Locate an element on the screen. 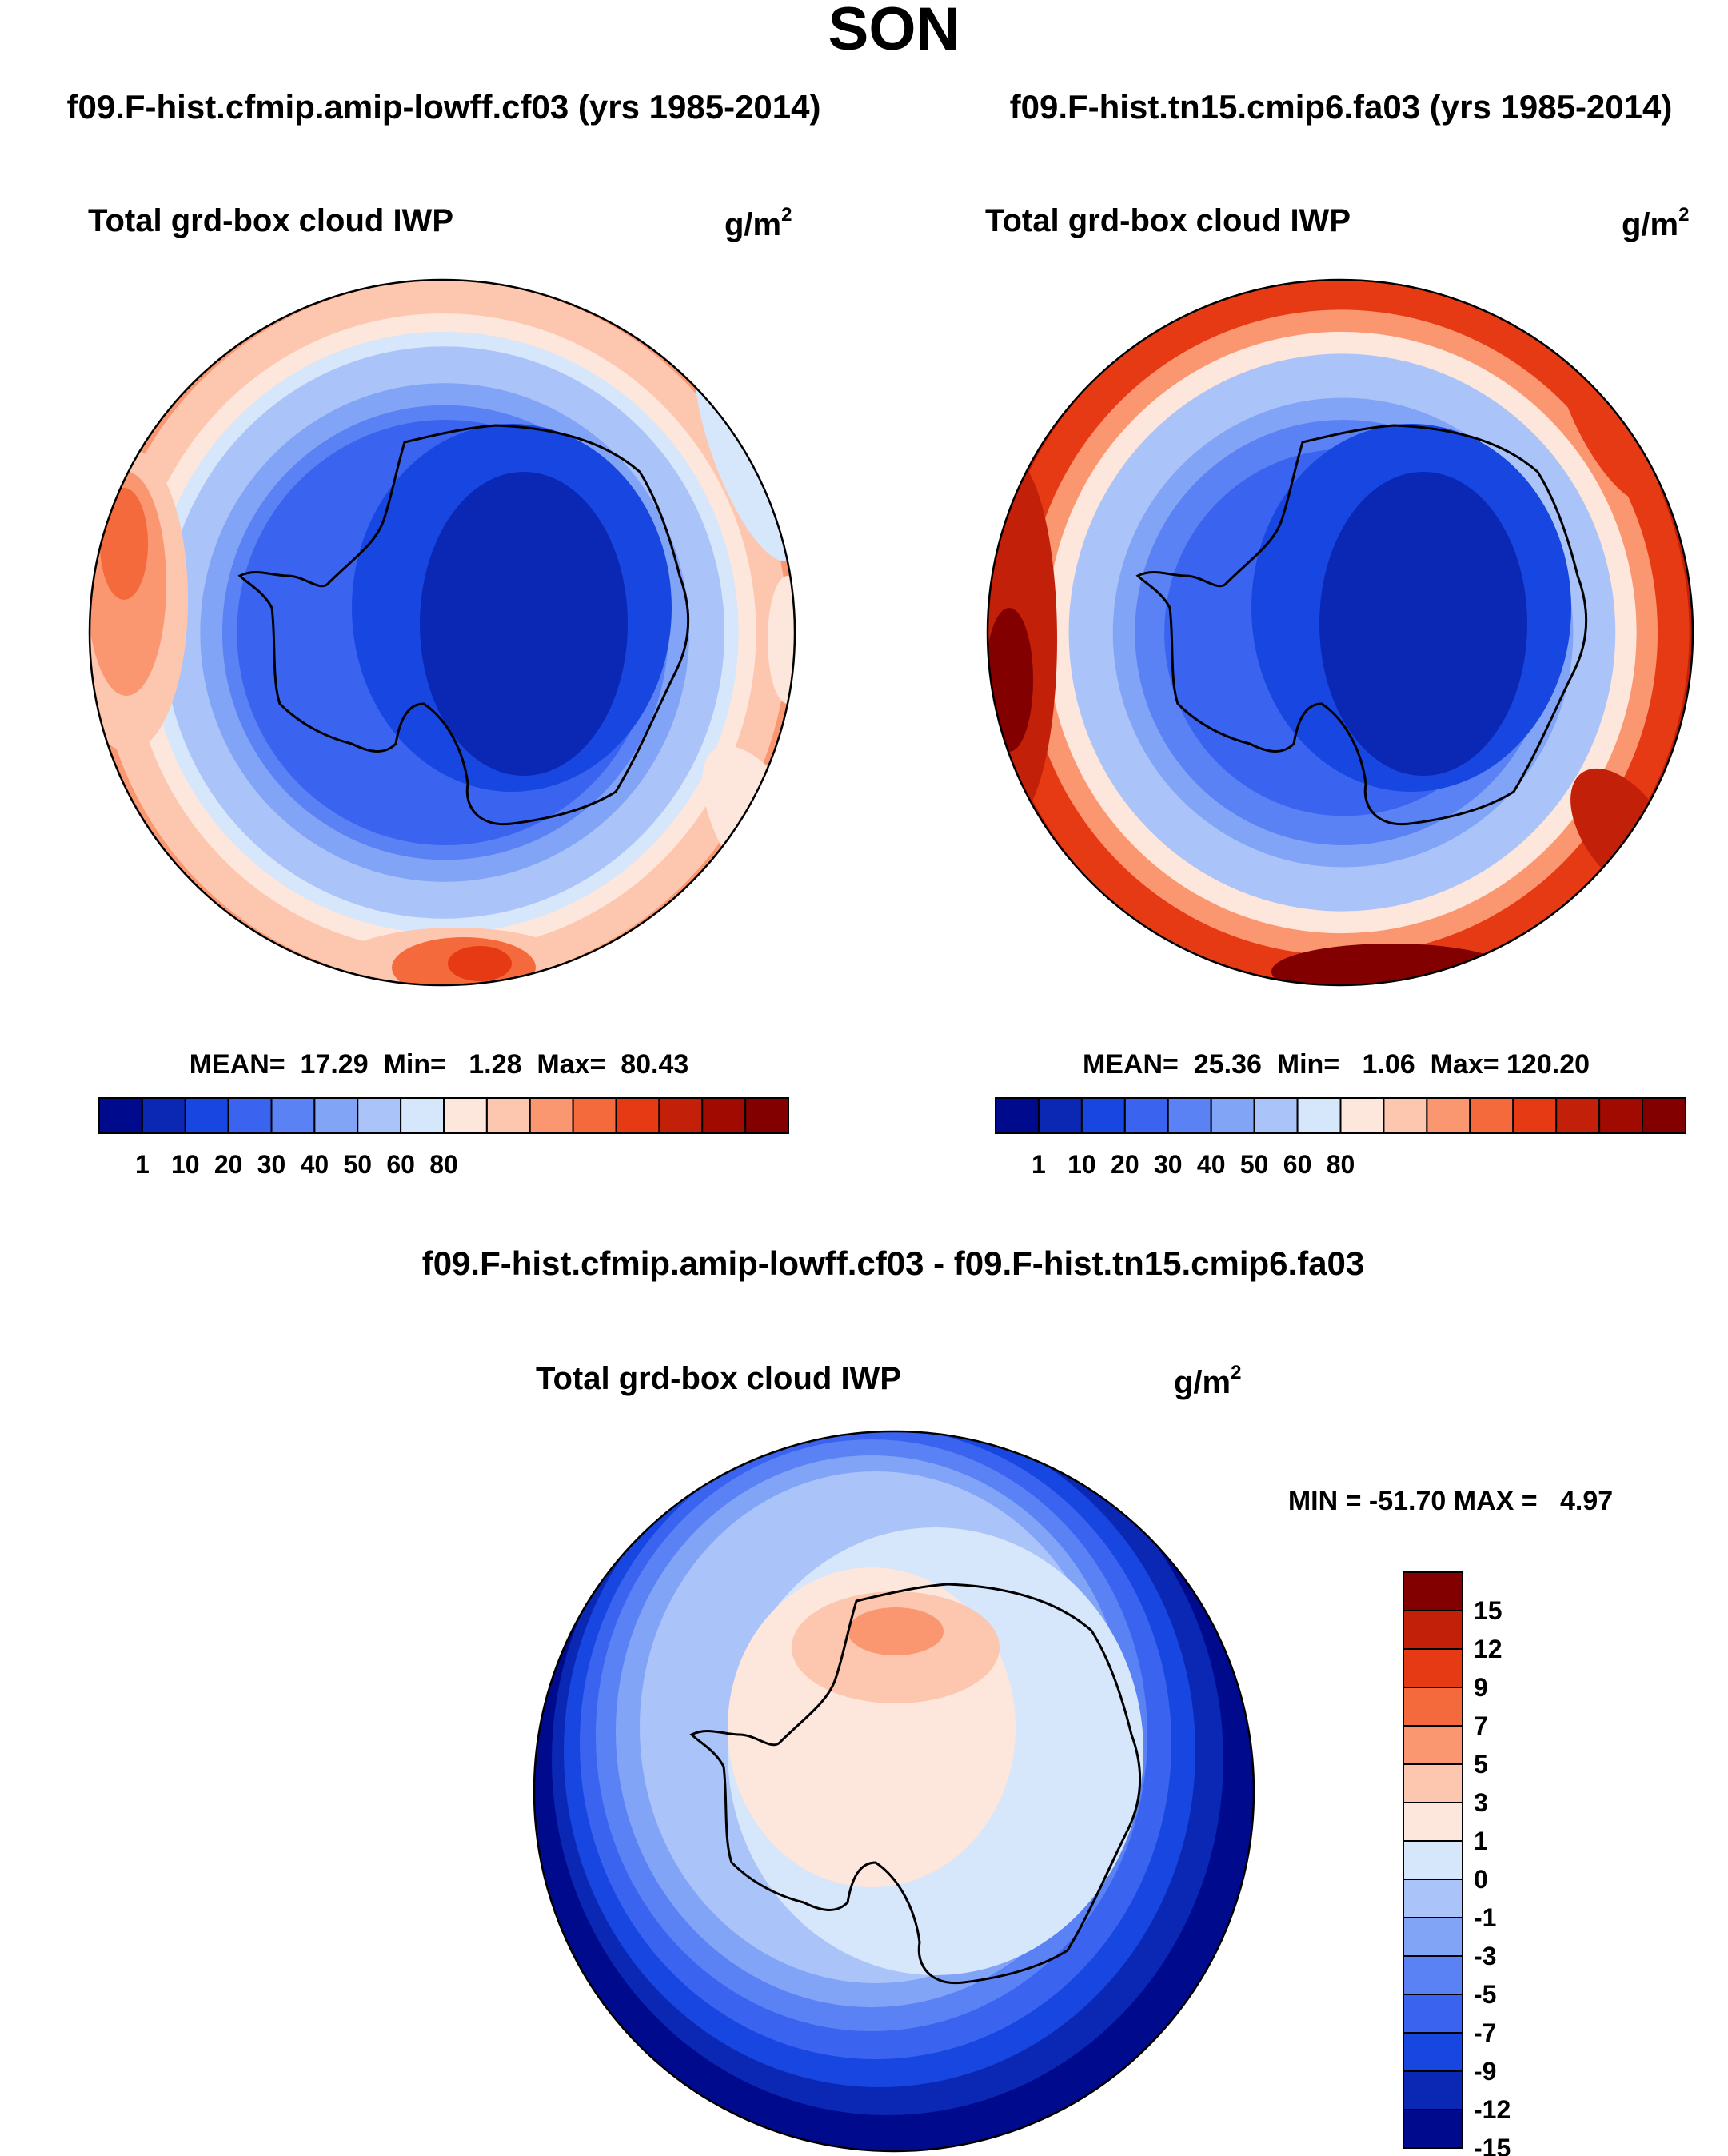 The width and height of the screenshot is (1728, 2156). panel-1-colorbar-tick: 30 is located at coordinates (271, 1164).